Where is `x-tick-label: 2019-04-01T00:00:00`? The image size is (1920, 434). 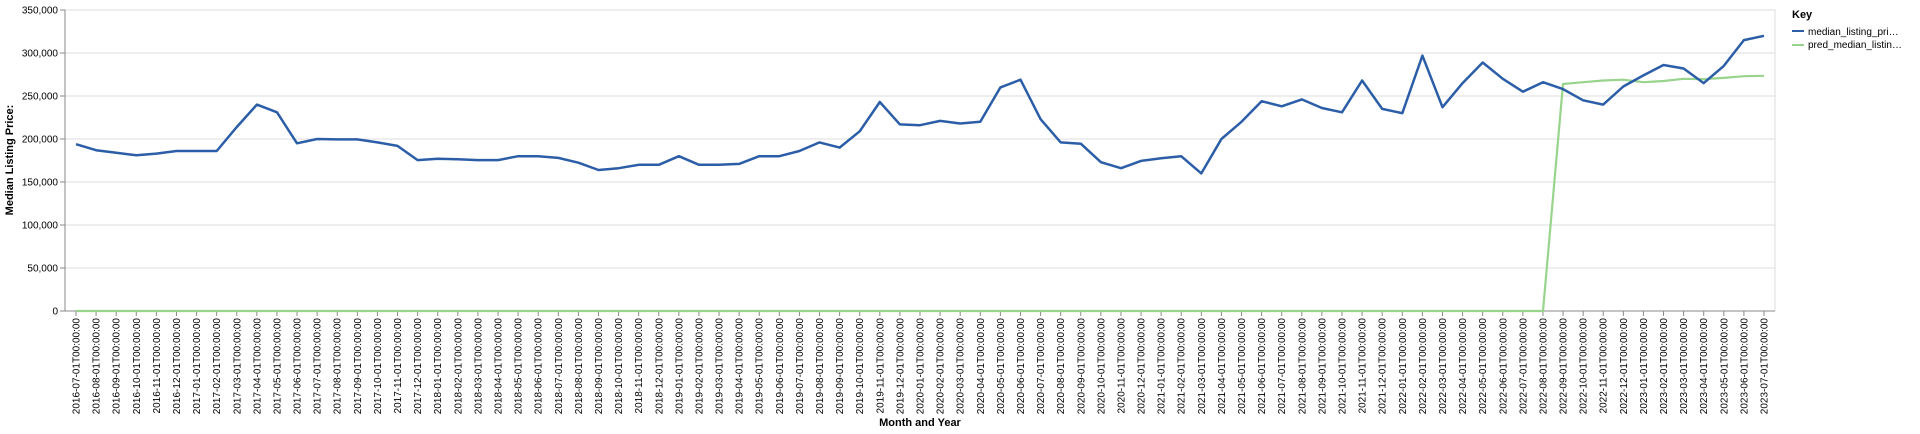 x-tick-label: 2019-04-01T00:00:00 is located at coordinates (740, 366).